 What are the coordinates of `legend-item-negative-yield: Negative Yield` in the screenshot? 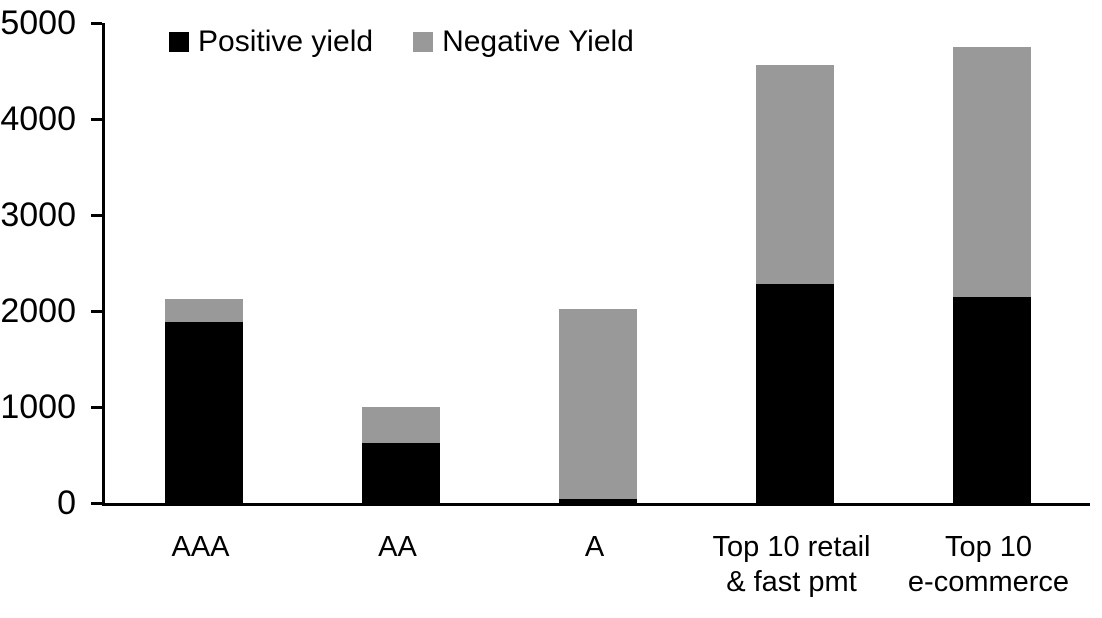 It's located at (523, 42).